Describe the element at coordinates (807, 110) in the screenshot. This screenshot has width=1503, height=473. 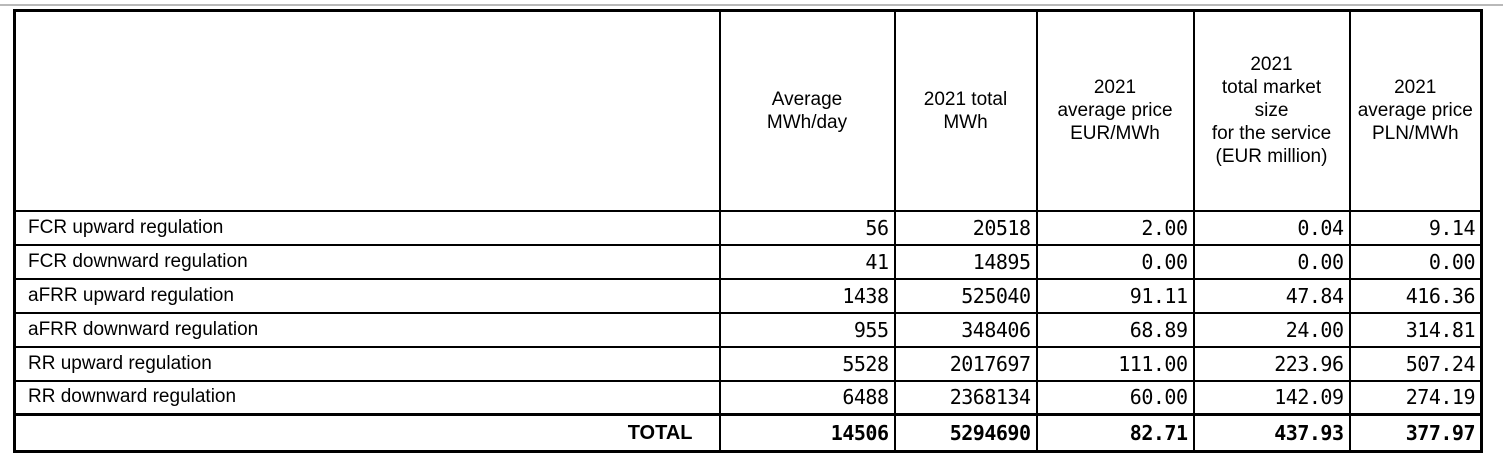
I see `header-average-mwh-day: Average MWh/day` at that location.